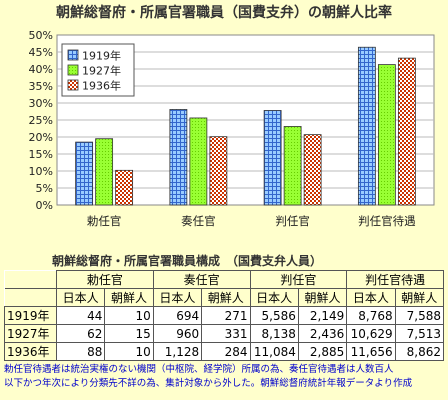 This screenshot has width=448, height=400. I want to click on table-cell: 1,128, so click(177, 351).